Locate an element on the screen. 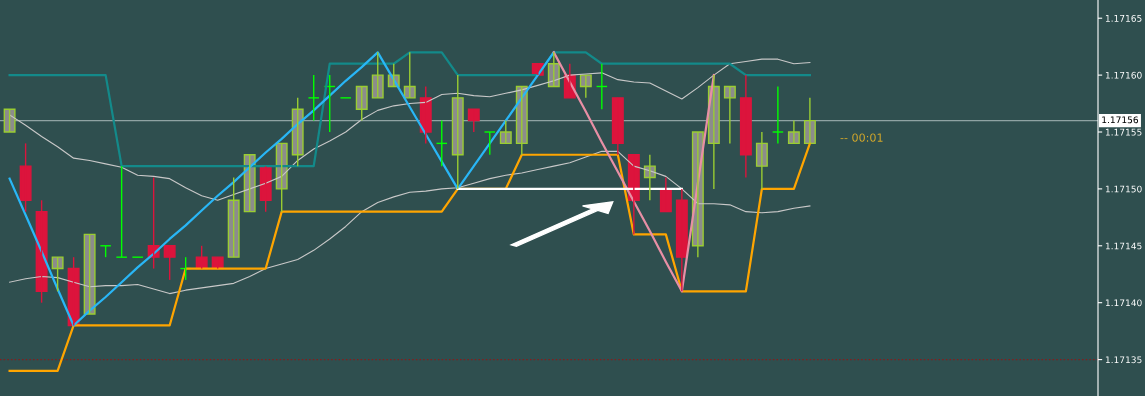 The width and height of the screenshot is (1145, 396). y-tick-label: 1.17155 is located at coordinates (1123, 132).